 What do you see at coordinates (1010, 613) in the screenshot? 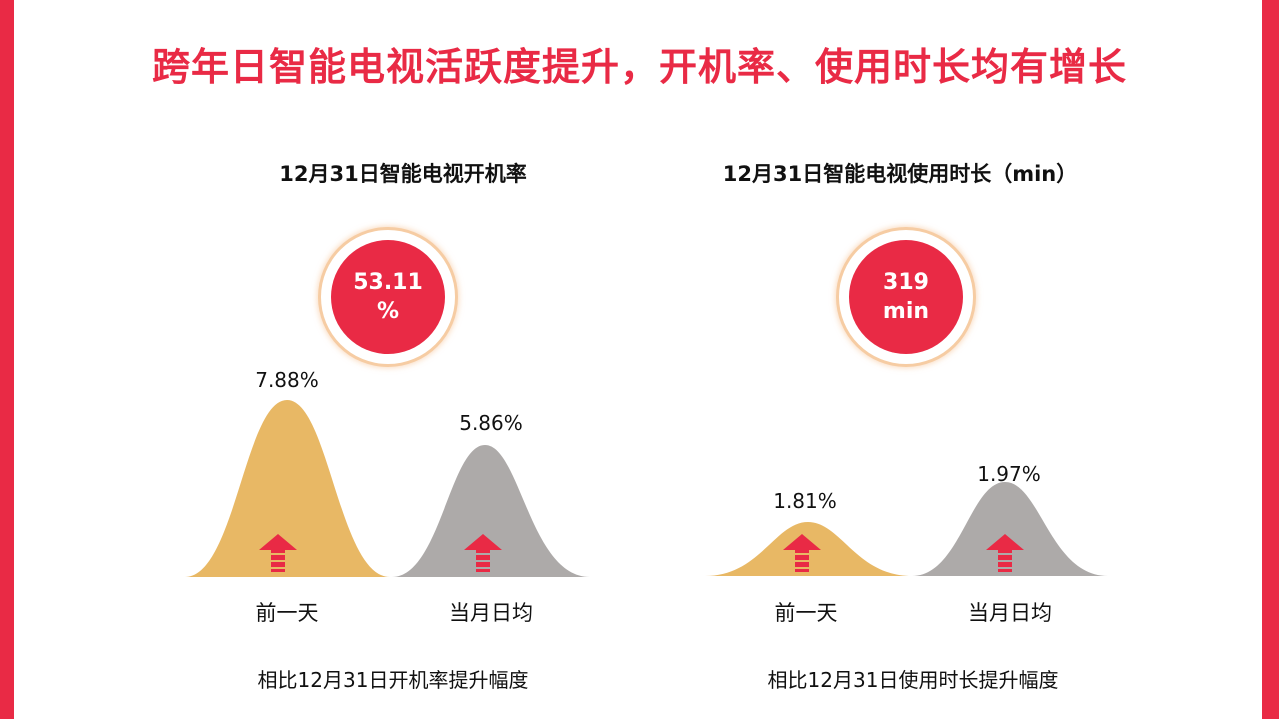
I see `right-category-month-avg: 当月日均` at bounding box center [1010, 613].